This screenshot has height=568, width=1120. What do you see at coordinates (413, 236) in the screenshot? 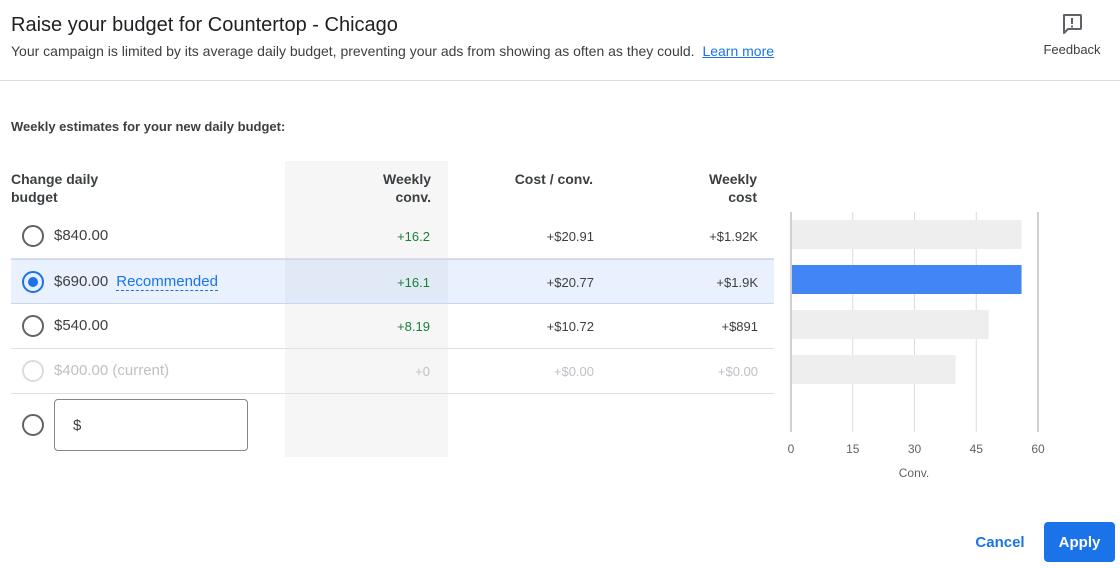
I see `weekly-conv-cell: +16.2` at bounding box center [413, 236].